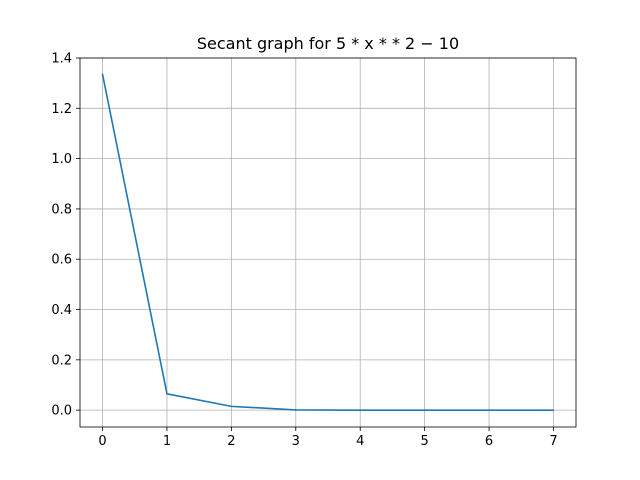 This screenshot has width=640, height=480. I want to click on y-tick-label: 0.4, so click(61, 310).